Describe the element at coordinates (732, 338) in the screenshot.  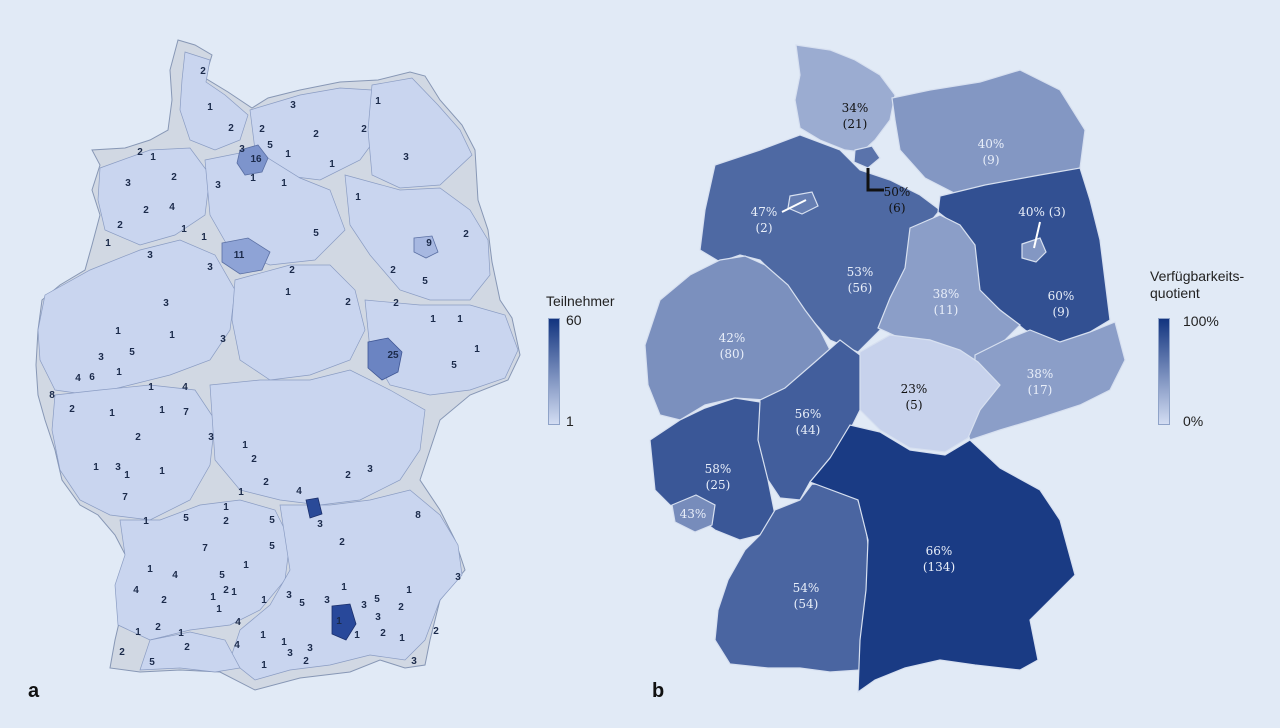
I see `state-pct-NW: 42%` at that location.